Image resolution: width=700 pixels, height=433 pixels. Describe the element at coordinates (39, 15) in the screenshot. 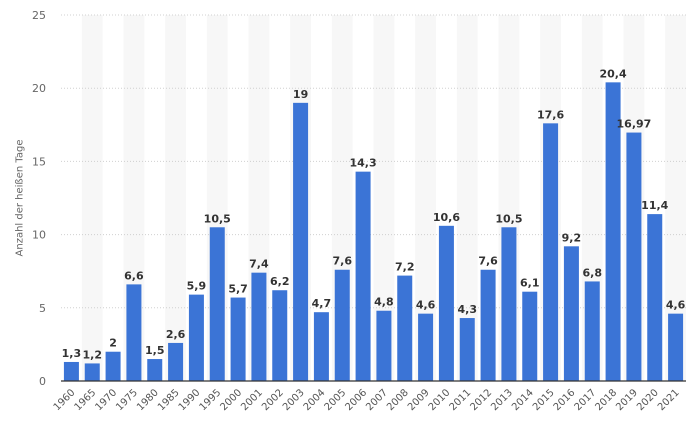

I see `y-tick-label: 25` at that location.